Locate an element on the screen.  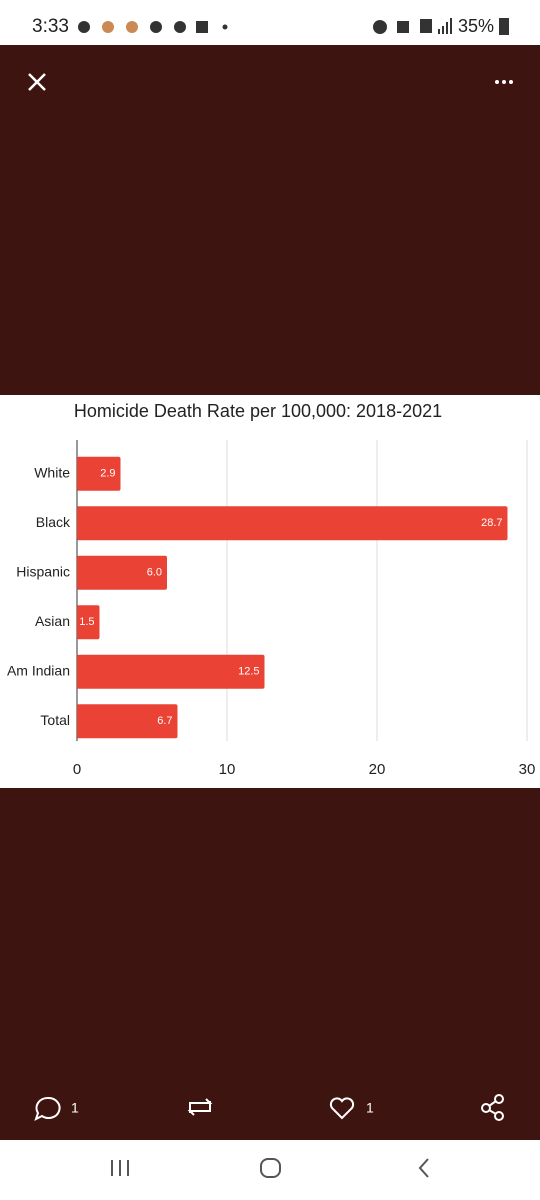
value-label: 1.5 is located at coordinates (86, 622).